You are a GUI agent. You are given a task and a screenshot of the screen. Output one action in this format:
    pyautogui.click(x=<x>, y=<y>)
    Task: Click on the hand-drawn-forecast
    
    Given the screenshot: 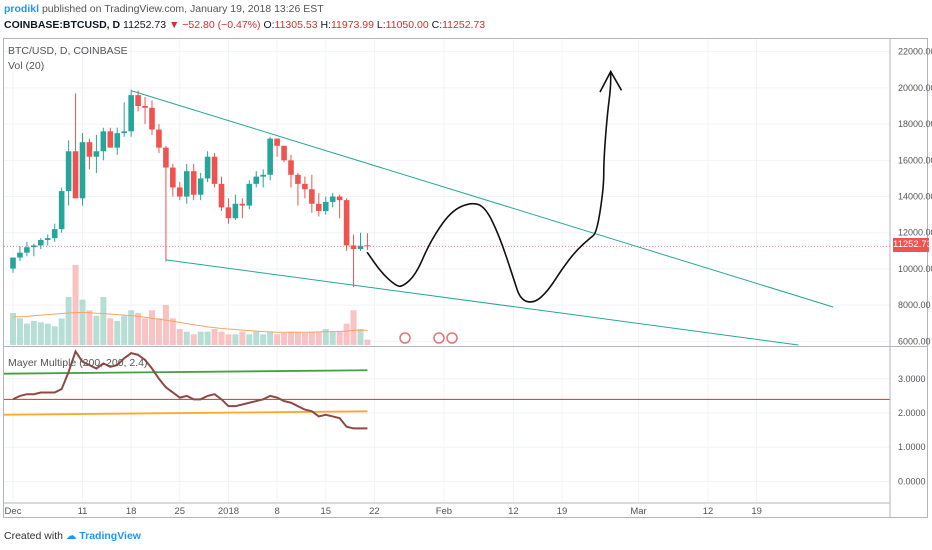 What is the action you would take?
    pyautogui.click(x=489, y=186)
    